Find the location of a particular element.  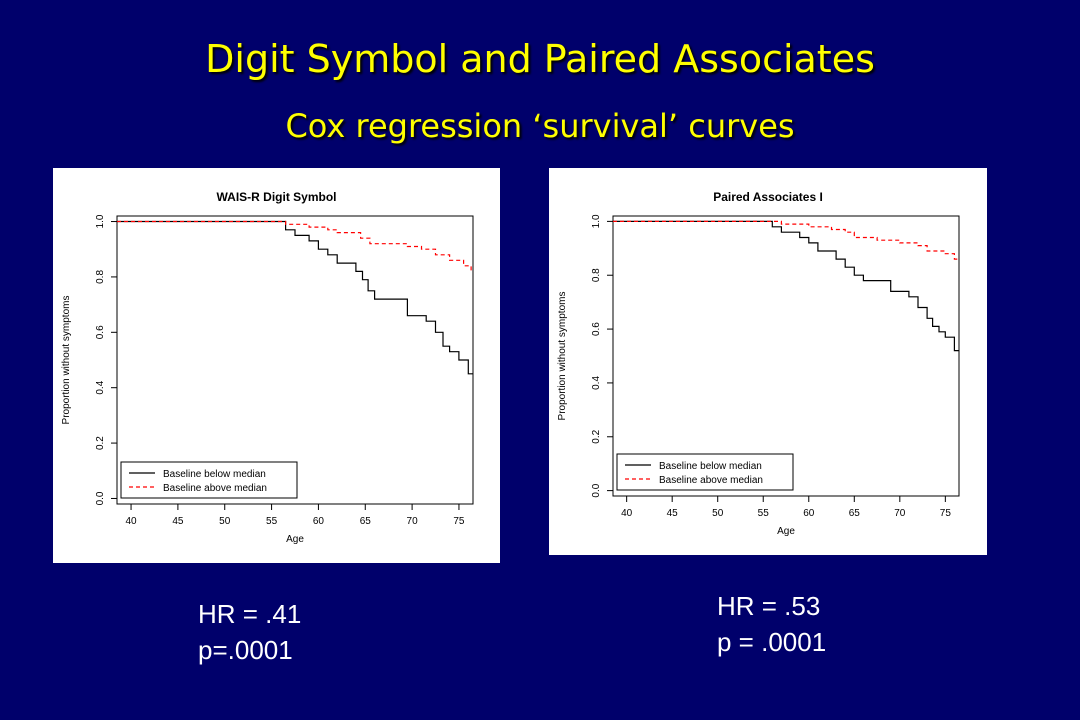

p-value-digit-symbol: p=.0001 is located at coordinates (245, 650).